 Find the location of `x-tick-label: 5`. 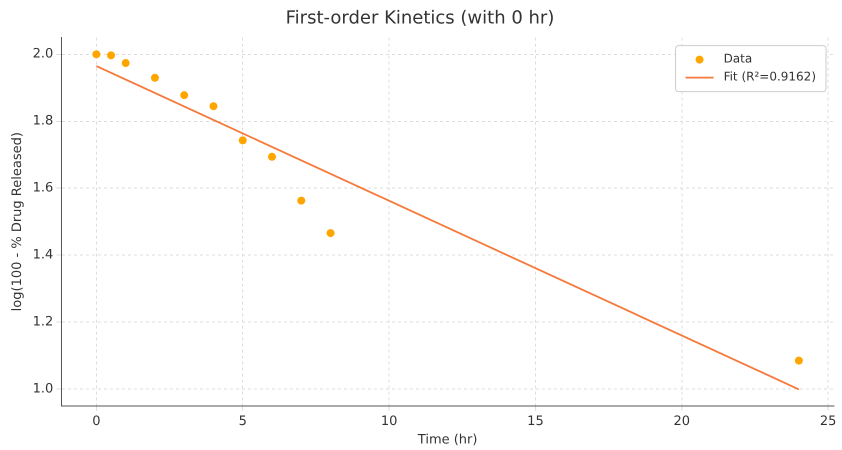

x-tick-label: 5 is located at coordinates (242, 421).